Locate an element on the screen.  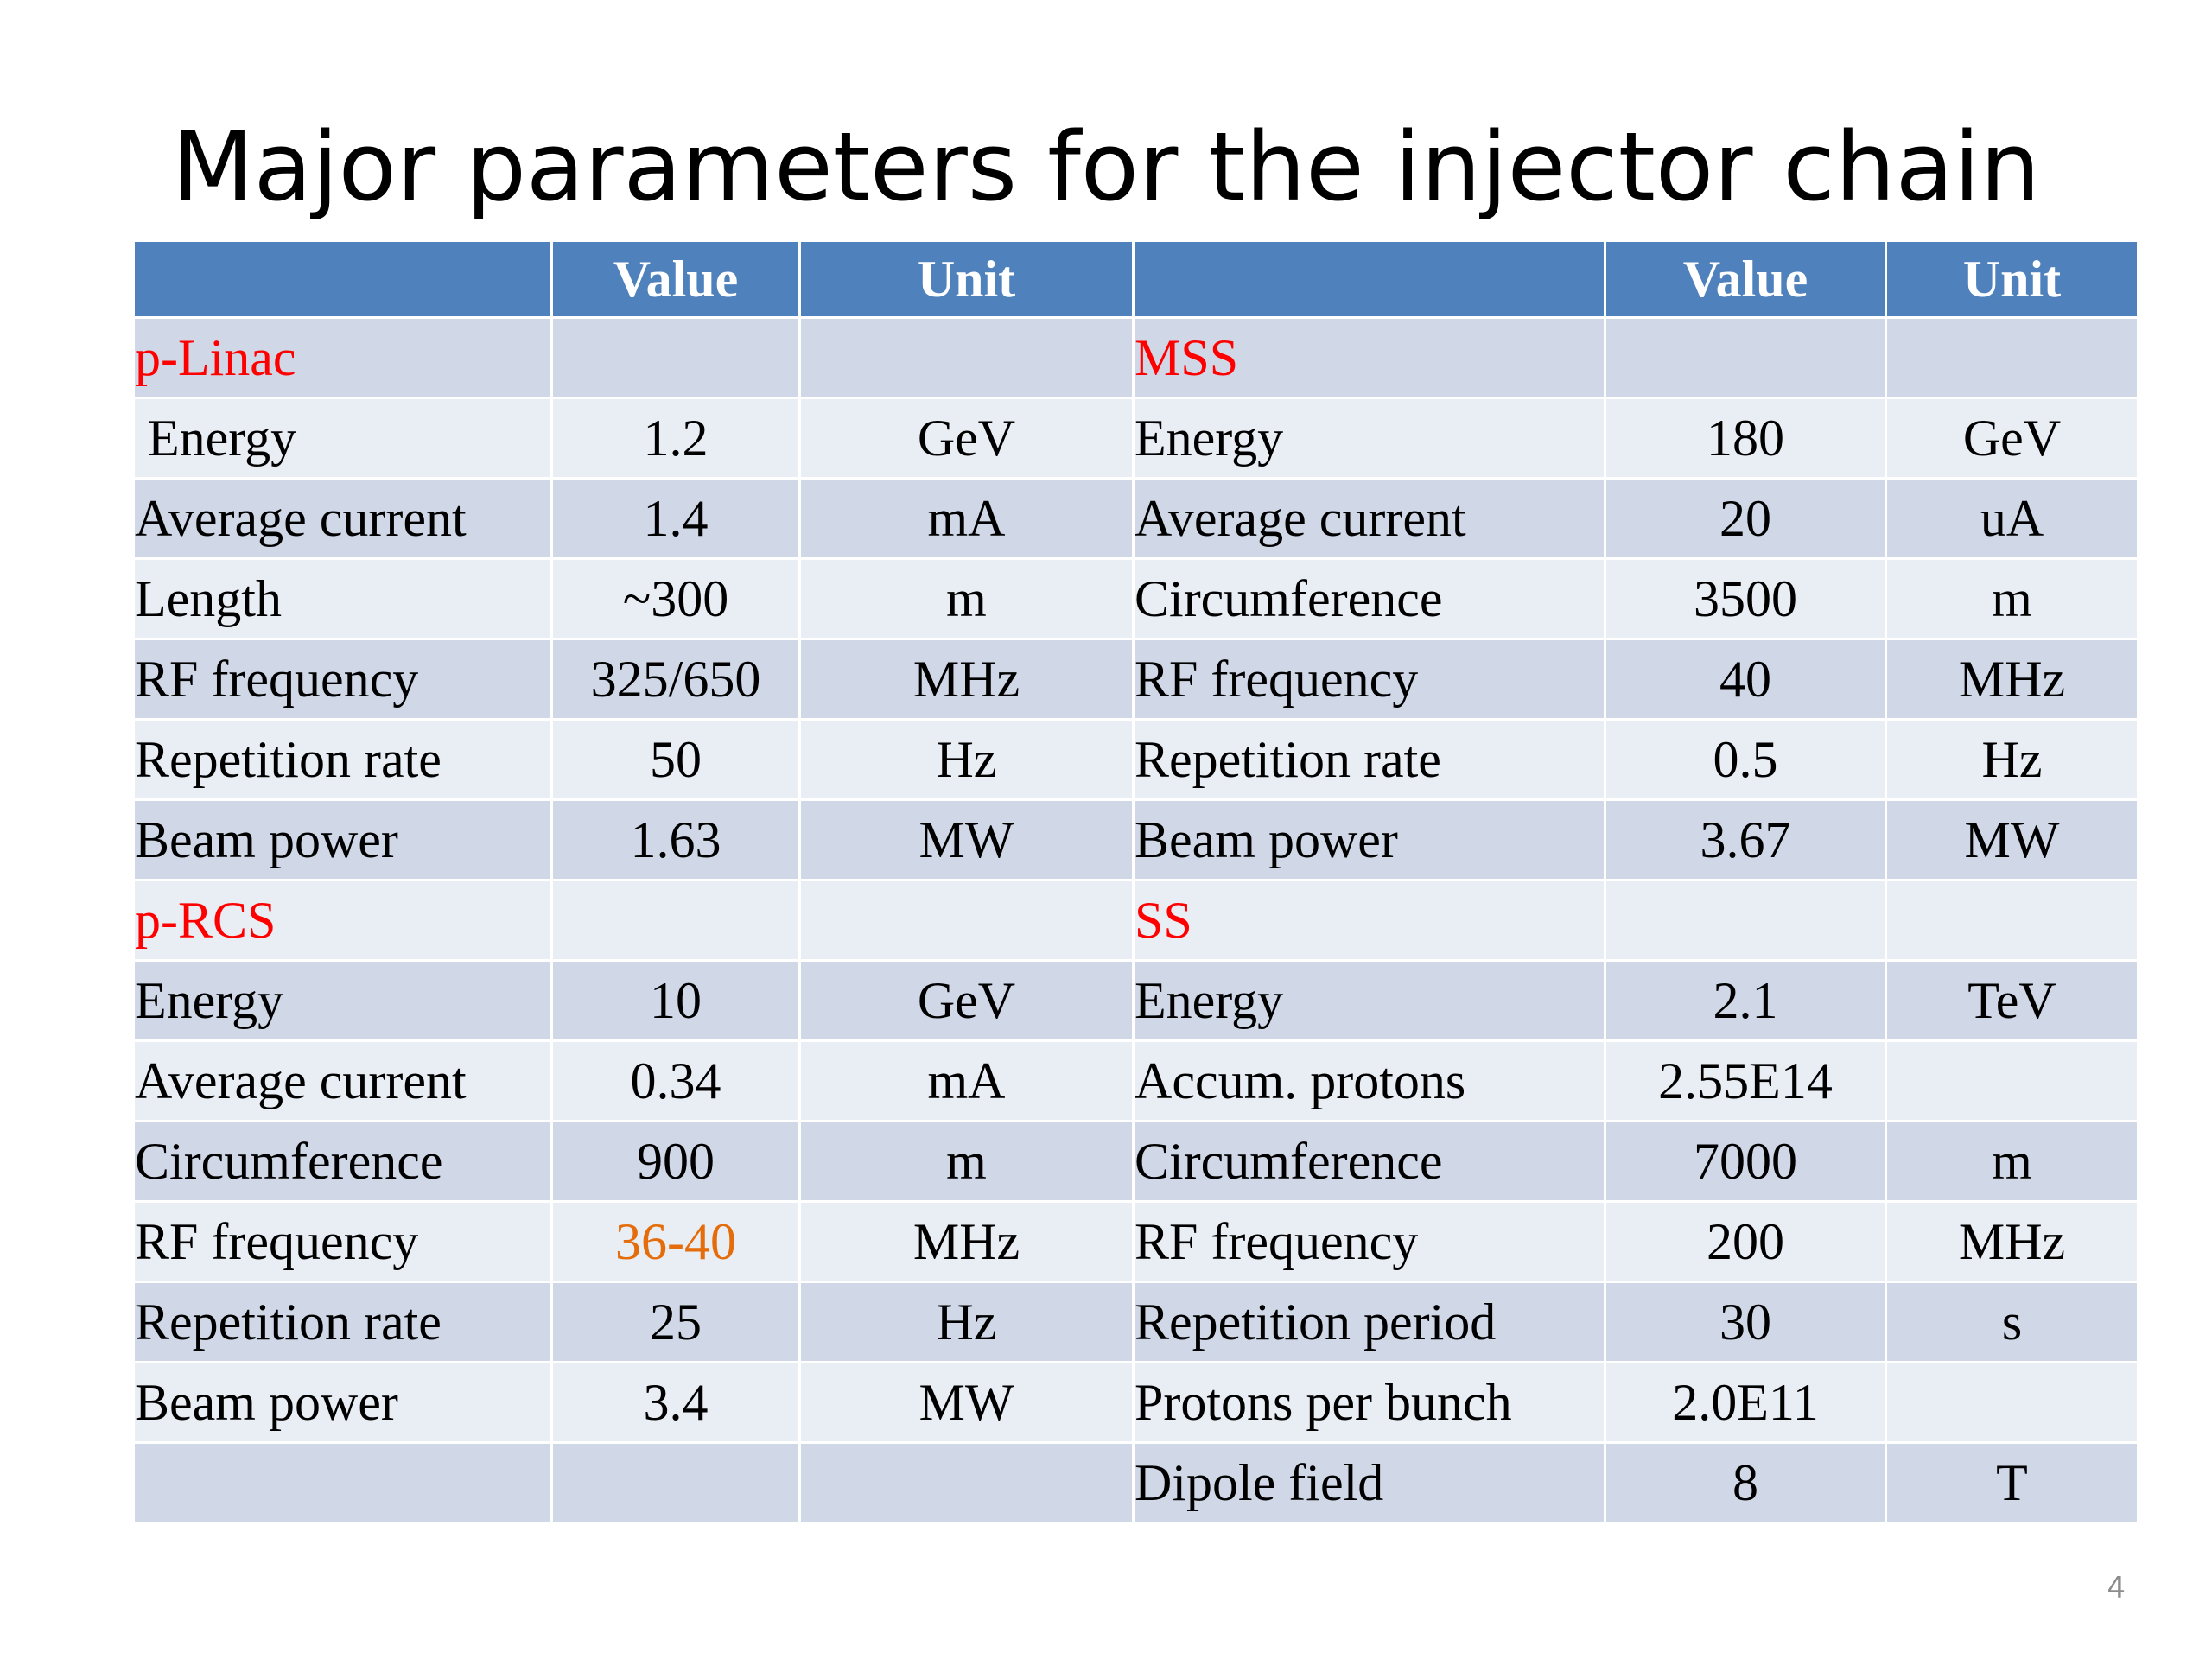
left-parameter-label: Length is located at coordinates (342, 598).